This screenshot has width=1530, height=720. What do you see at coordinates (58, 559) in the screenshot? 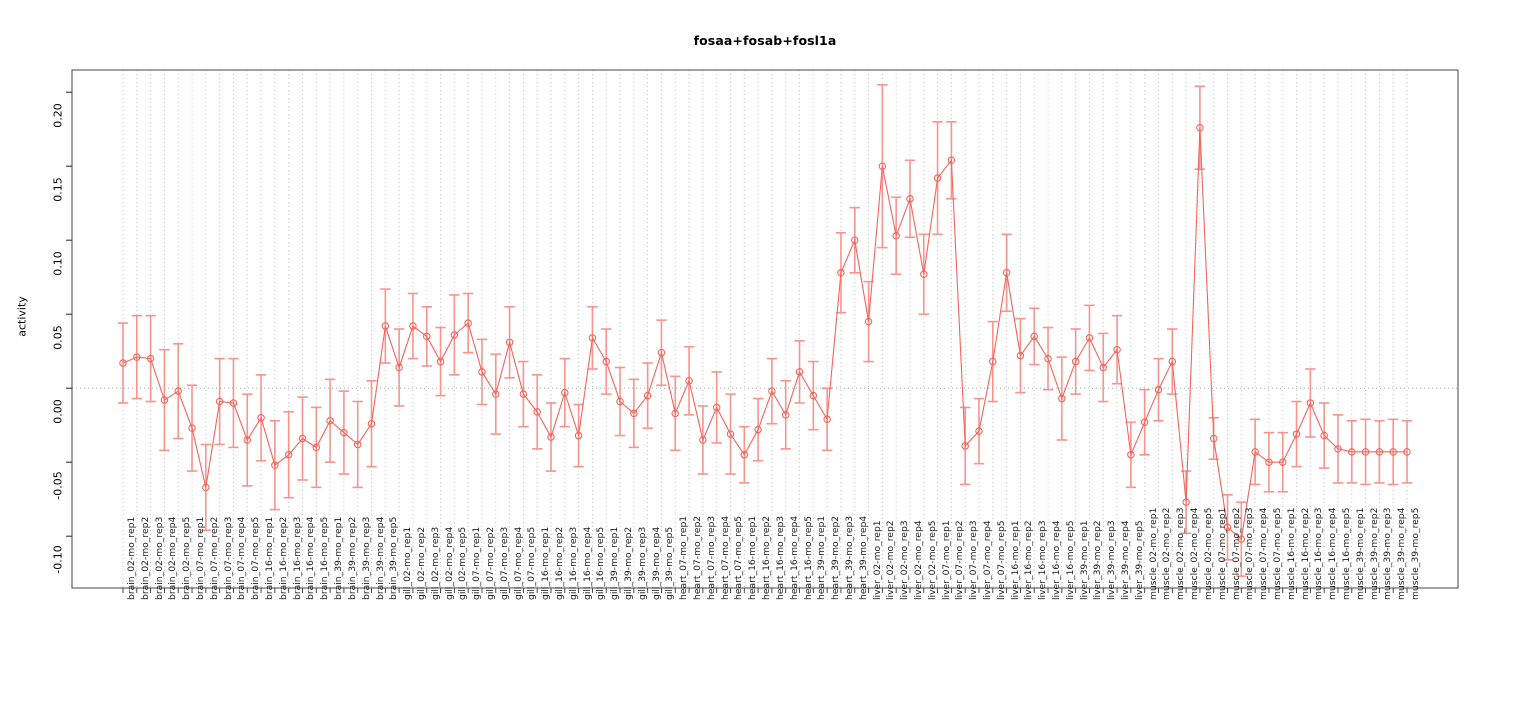
I see `y-tick-label: -0.10` at bounding box center [58, 559].